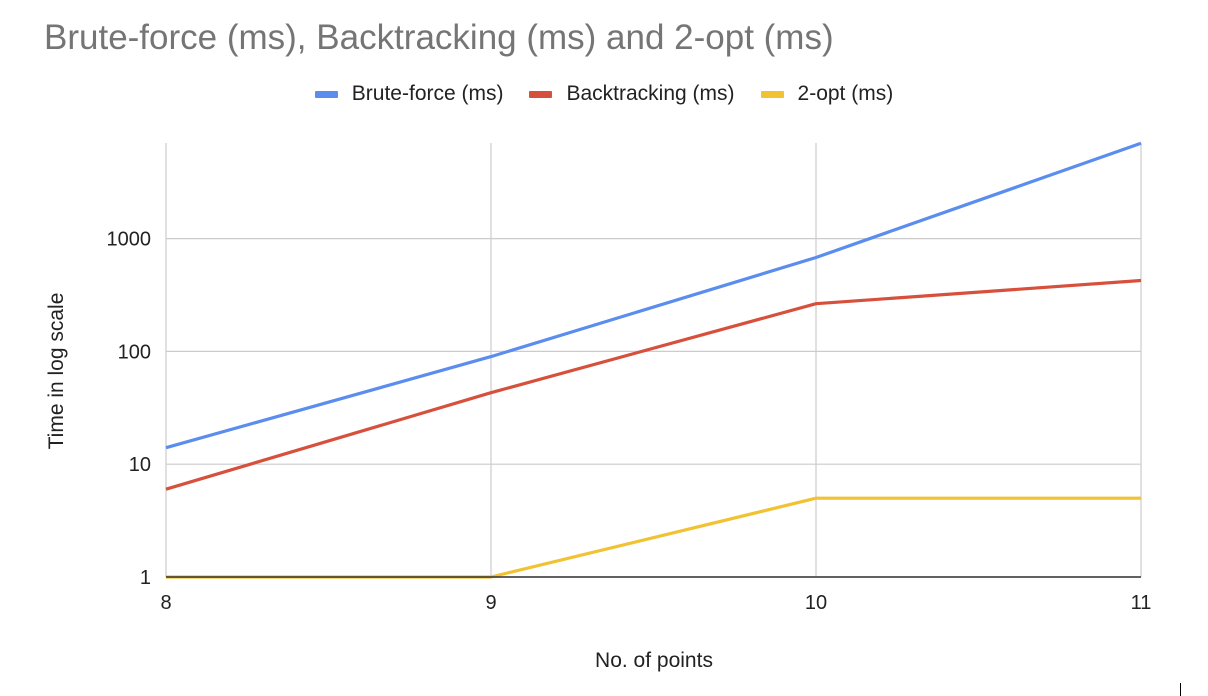 The height and width of the screenshot is (696, 1208). I want to click on y-tick-label: 1, so click(145, 578).